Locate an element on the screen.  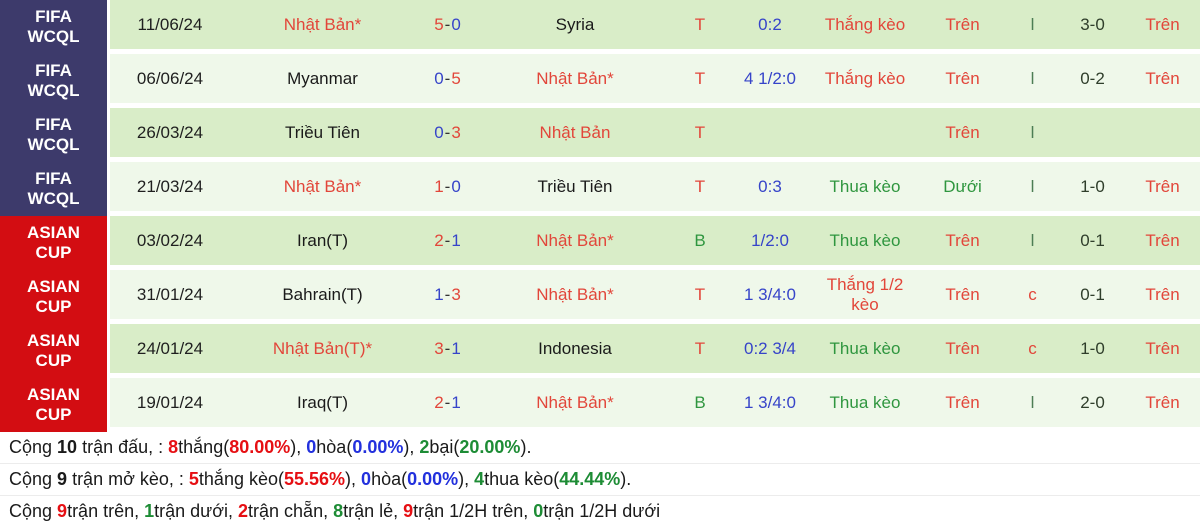
away-team-cell: Nhật Bản is located at coordinates (575, 132).